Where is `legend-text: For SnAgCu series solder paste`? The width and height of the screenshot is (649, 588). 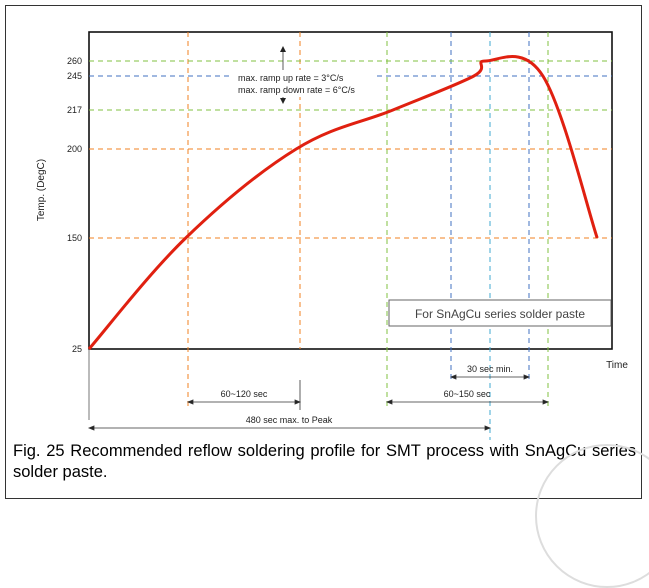
legend-text: For SnAgCu series solder paste is located at coordinates (500, 314).